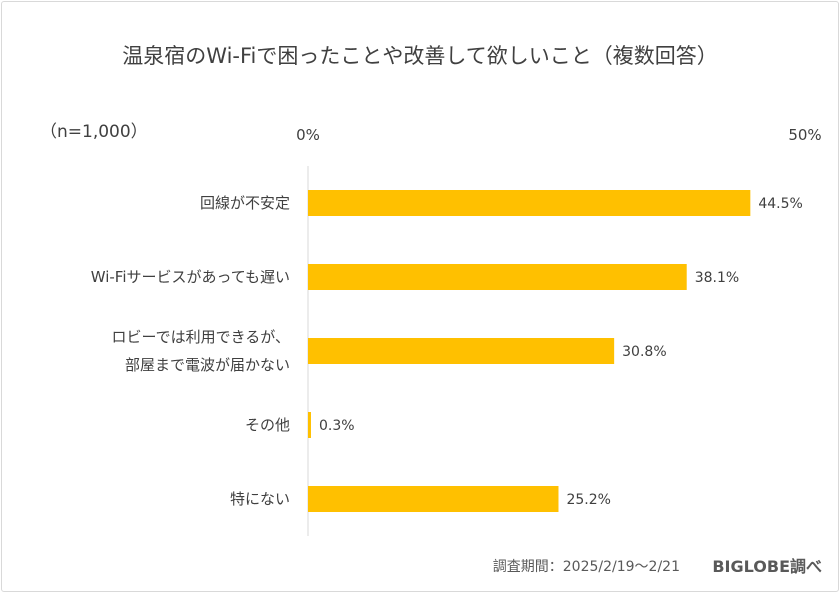 This screenshot has height=593, width=840. I want to click on data-label: 0.3%, so click(337, 426).